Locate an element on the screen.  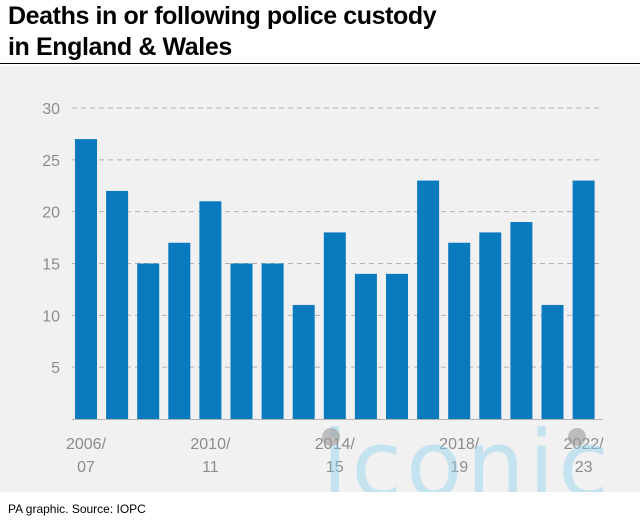
x-tick-label: 07 is located at coordinates (86, 467).